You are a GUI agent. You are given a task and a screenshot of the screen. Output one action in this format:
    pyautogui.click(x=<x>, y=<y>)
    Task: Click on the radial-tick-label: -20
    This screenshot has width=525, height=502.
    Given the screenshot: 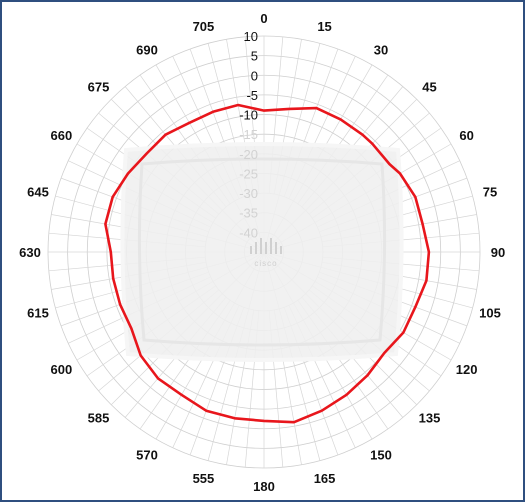 What is the action you would take?
    pyautogui.click(x=248, y=154)
    